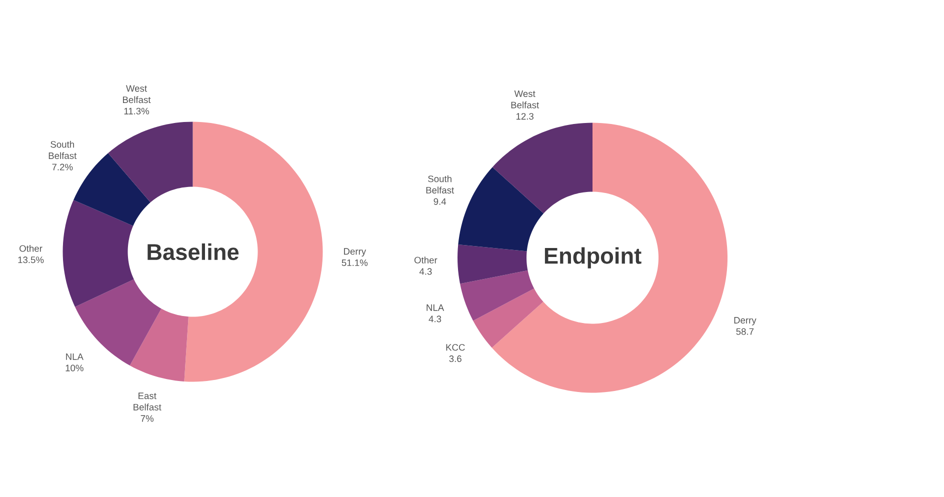 The height and width of the screenshot is (497, 944). I want to click on data-label: 51.1%, so click(355, 262).